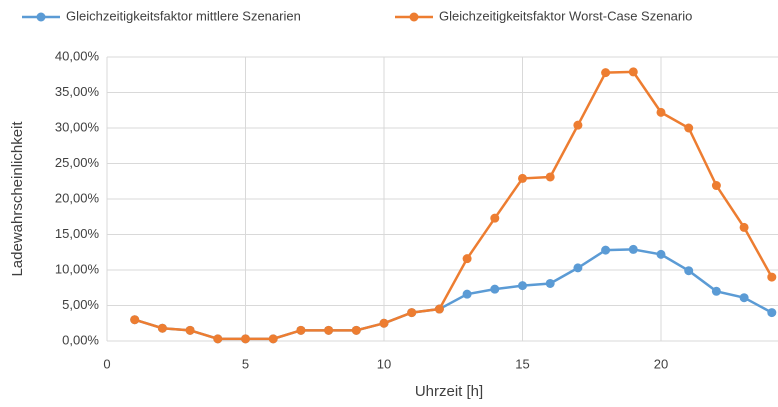 This screenshot has width=778, height=407. What do you see at coordinates (77, 126) in the screenshot?
I see `y-tick-label: 30,00%` at bounding box center [77, 126].